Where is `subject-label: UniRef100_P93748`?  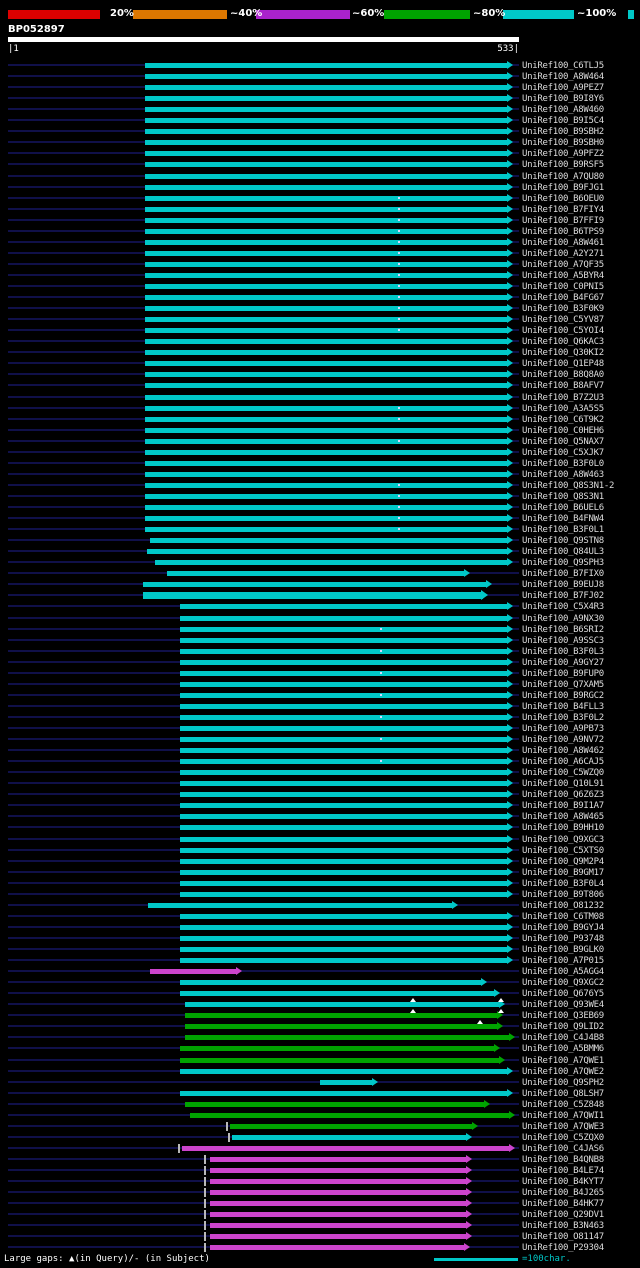
subject-label: UniRef100_P93748 is located at coordinates (563, 939).